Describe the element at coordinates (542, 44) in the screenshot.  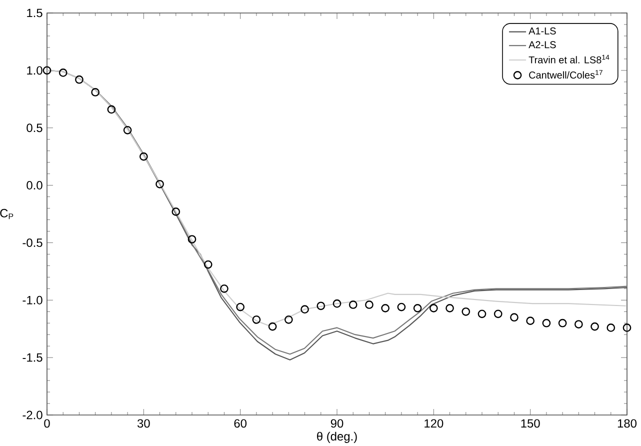
I see `legend-label: A2-LS` at that location.